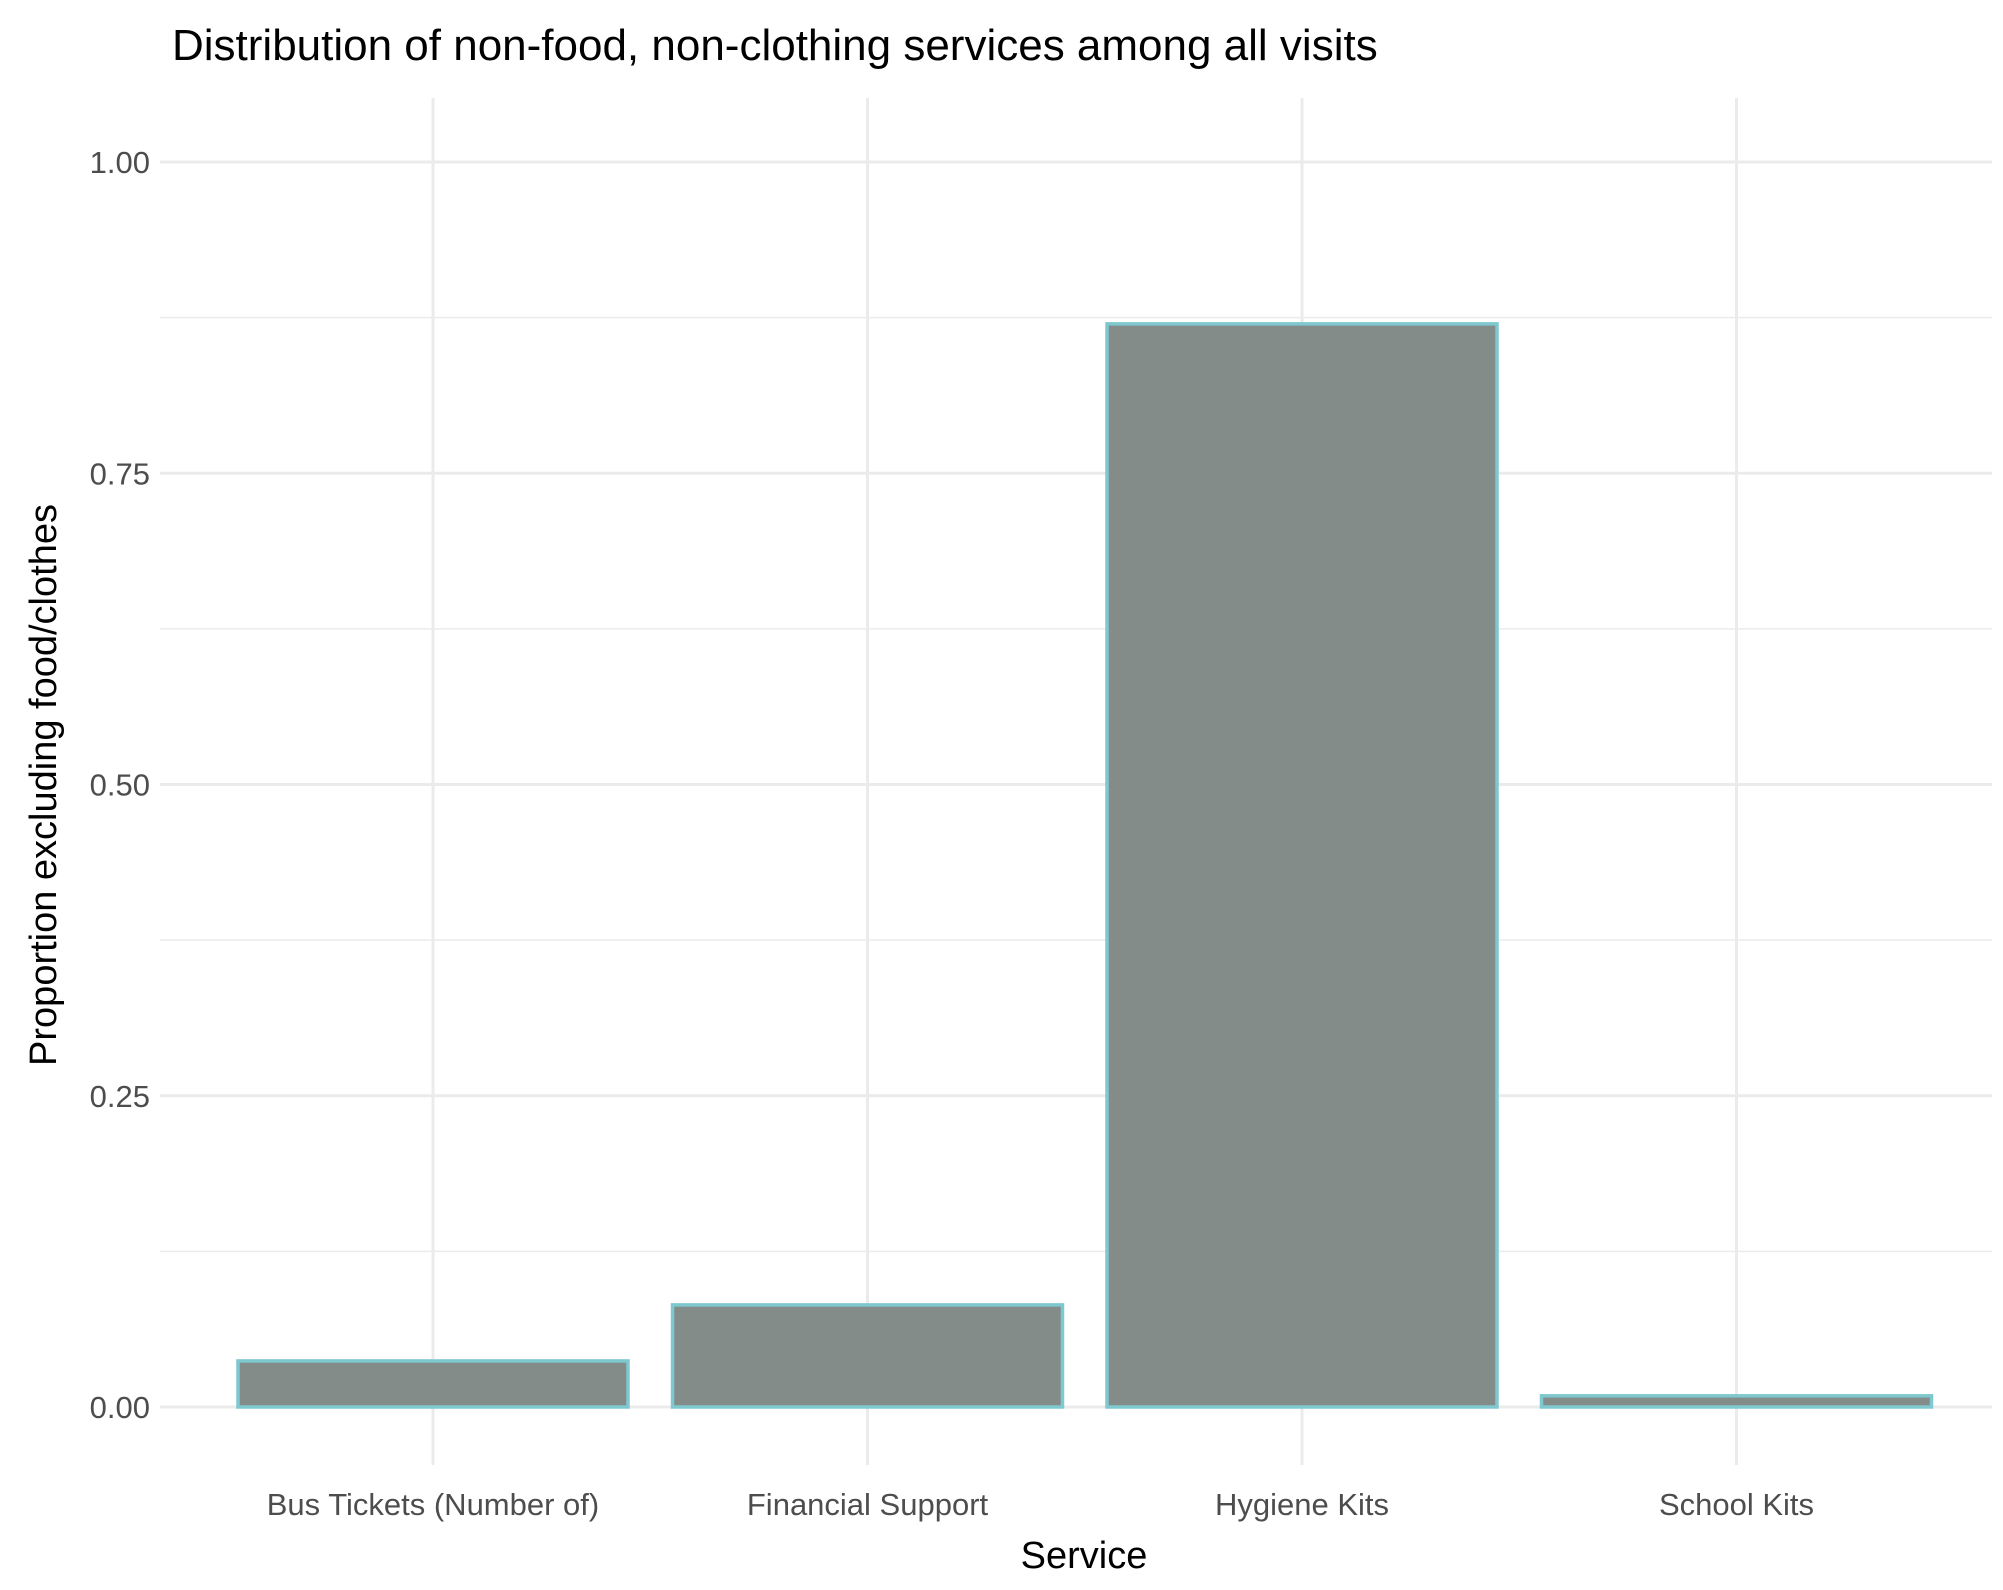 The width and height of the screenshot is (2003, 1590). I want to click on x-tick-label: Financial Support, so click(868, 1504).